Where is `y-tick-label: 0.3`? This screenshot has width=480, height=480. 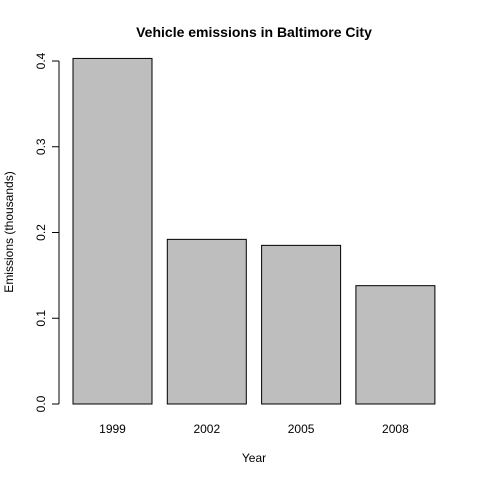
y-tick-label: 0.3 is located at coordinates (41, 146).